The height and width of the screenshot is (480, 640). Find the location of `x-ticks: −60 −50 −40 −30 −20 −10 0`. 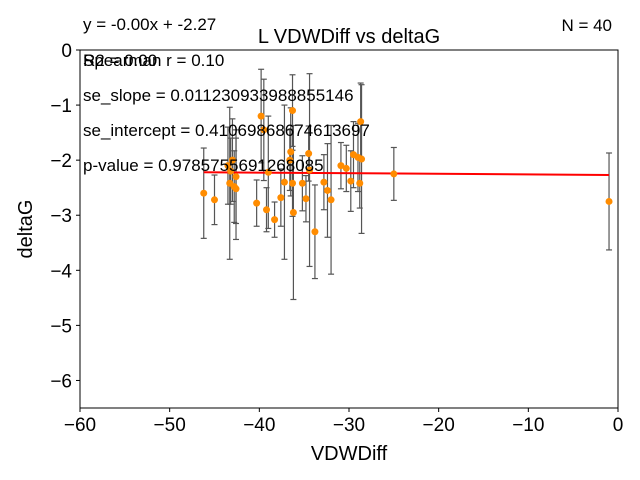

x-ticks: −60 −50 −40 −30 −20 −10 0 is located at coordinates (343, 422).